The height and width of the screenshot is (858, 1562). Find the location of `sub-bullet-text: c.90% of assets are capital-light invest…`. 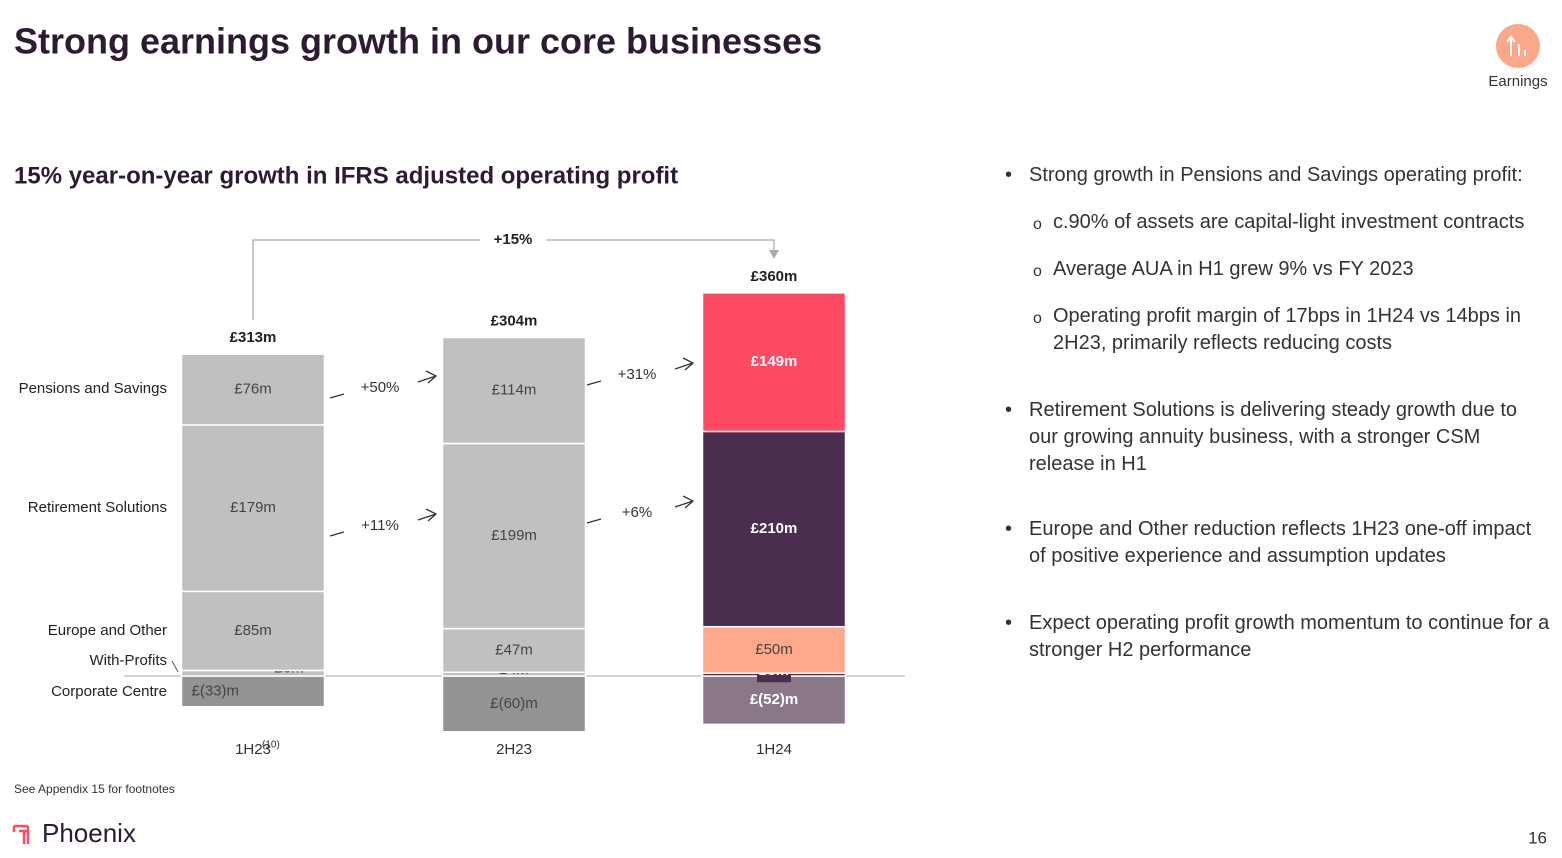

sub-bullet-text: c.90% of assets are capital-light invest… is located at coordinates (1289, 222).